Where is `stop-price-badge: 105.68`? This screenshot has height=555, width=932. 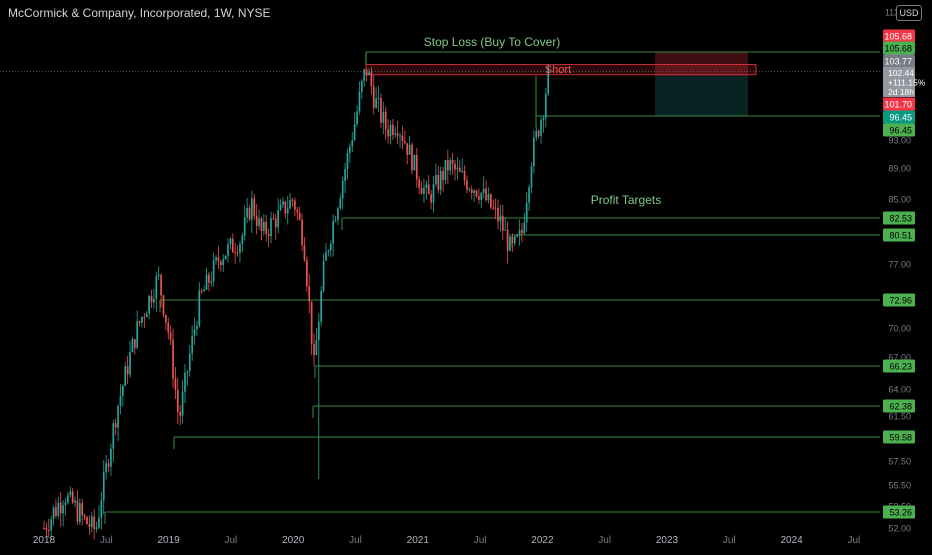 stop-price-badge: 105.68 is located at coordinates (899, 36).